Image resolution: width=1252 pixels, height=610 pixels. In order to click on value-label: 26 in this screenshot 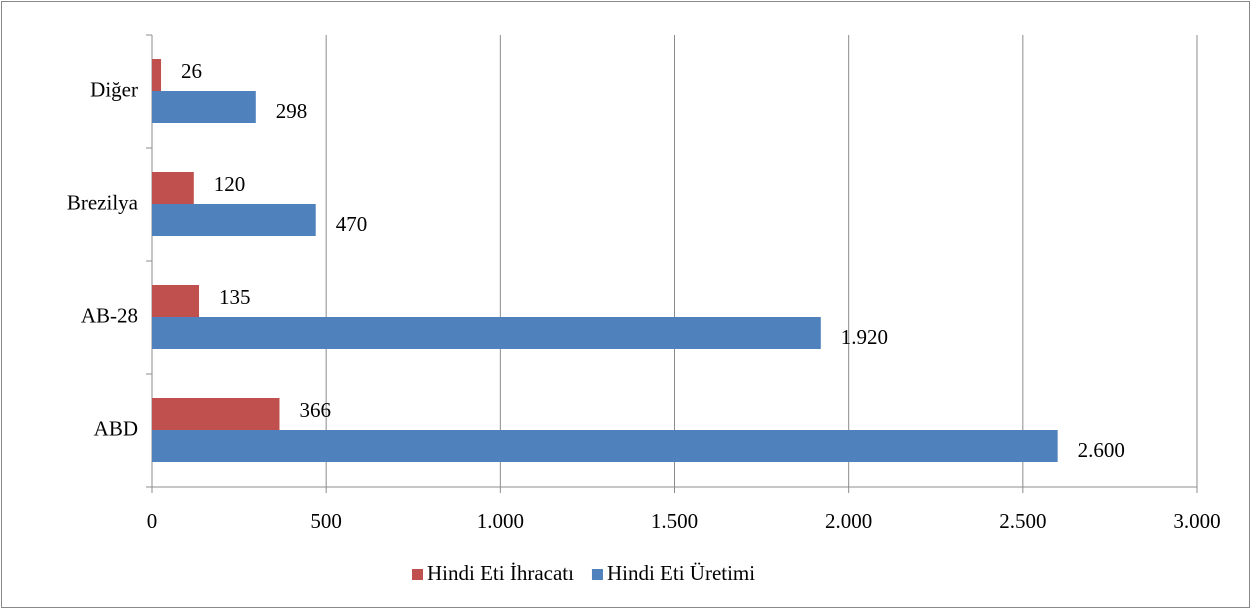, I will do `click(191, 71)`.